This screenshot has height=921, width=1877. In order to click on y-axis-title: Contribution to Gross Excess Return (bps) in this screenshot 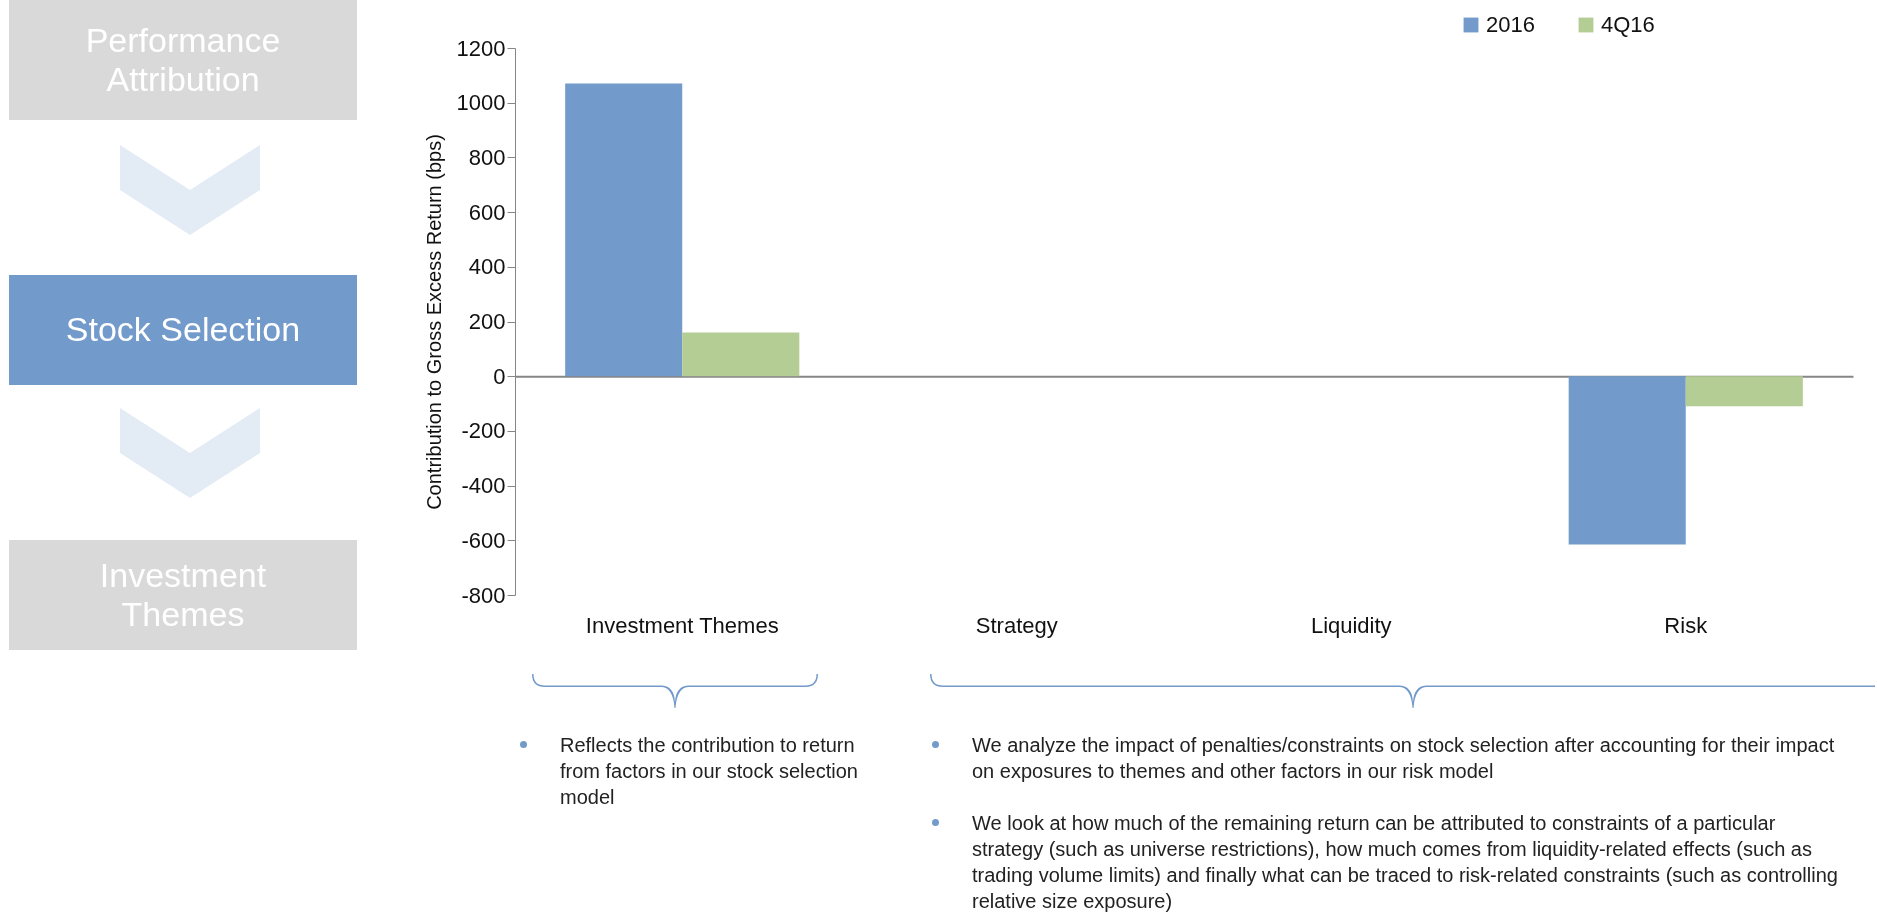, I will do `click(433, 322)`.